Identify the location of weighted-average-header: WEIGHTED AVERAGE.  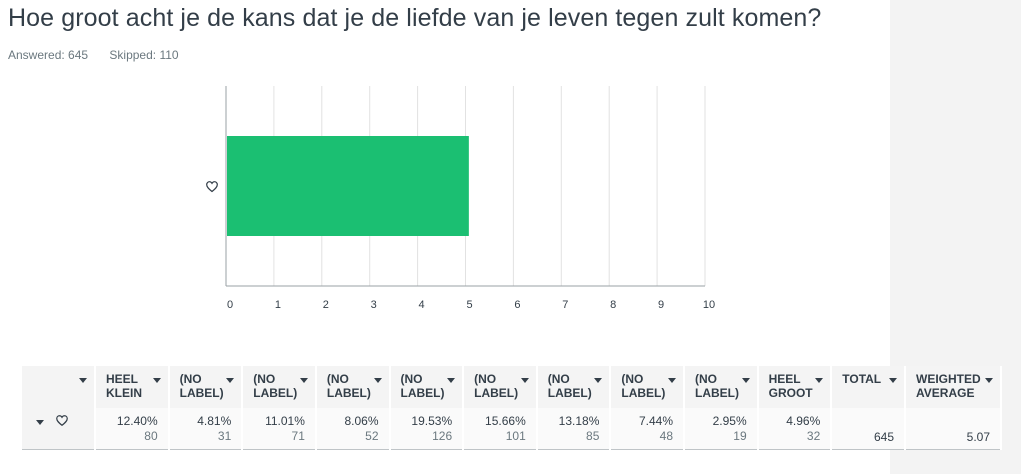
(953, 387).